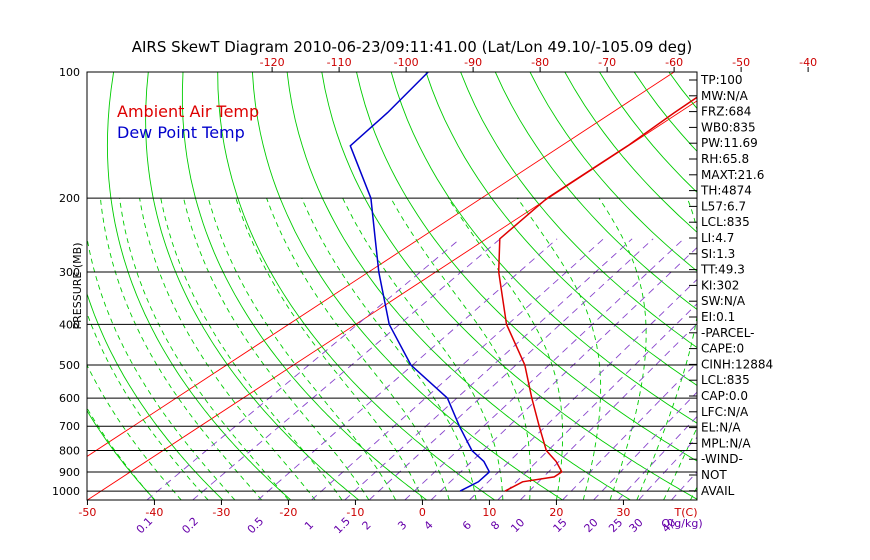  I want to click on dewpoint-profile-line, so click(420, 282).